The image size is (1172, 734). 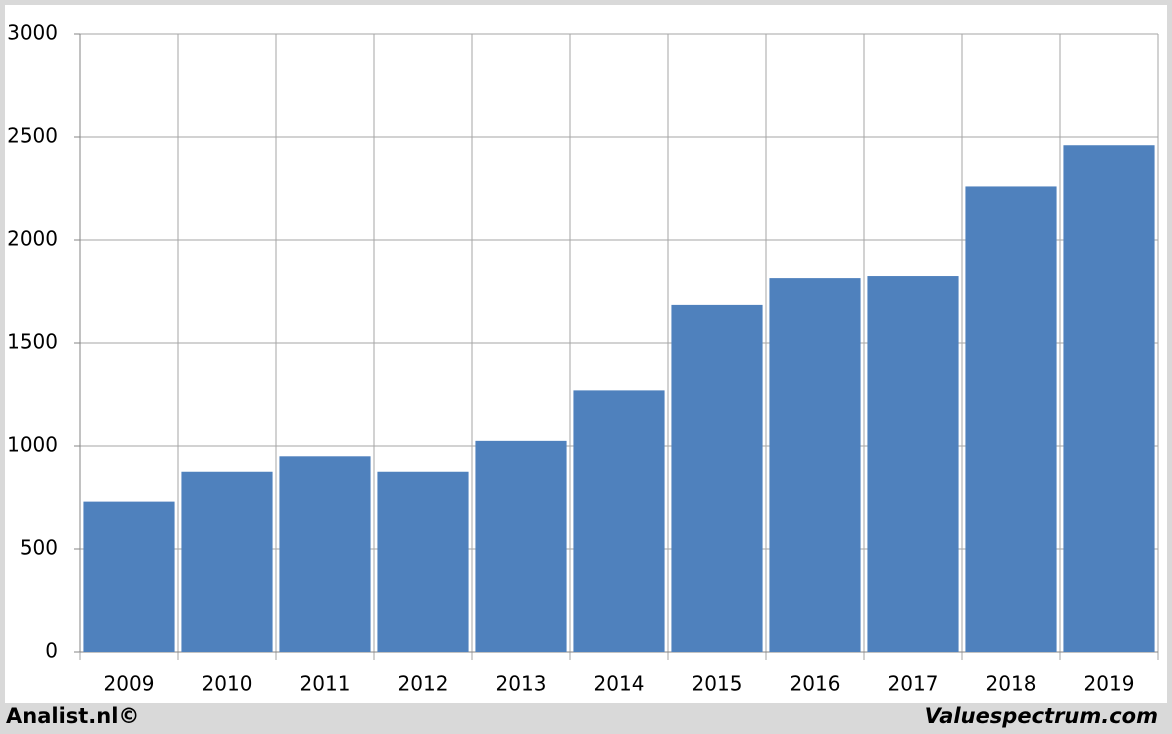 I want to click on x-tick-label: 2011, so click(x=325, y=684).